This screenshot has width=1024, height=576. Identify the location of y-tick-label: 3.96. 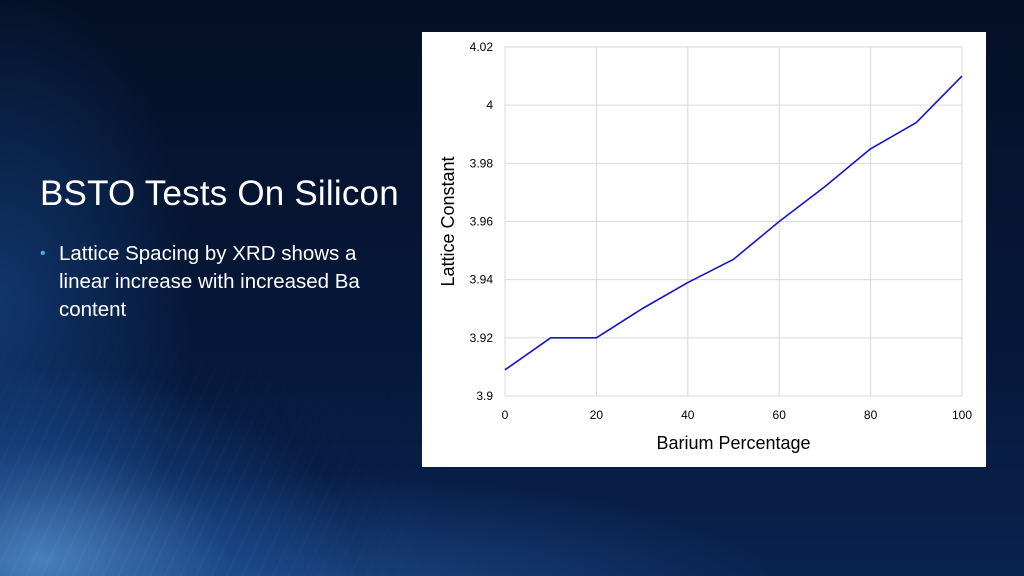
(482, 222).